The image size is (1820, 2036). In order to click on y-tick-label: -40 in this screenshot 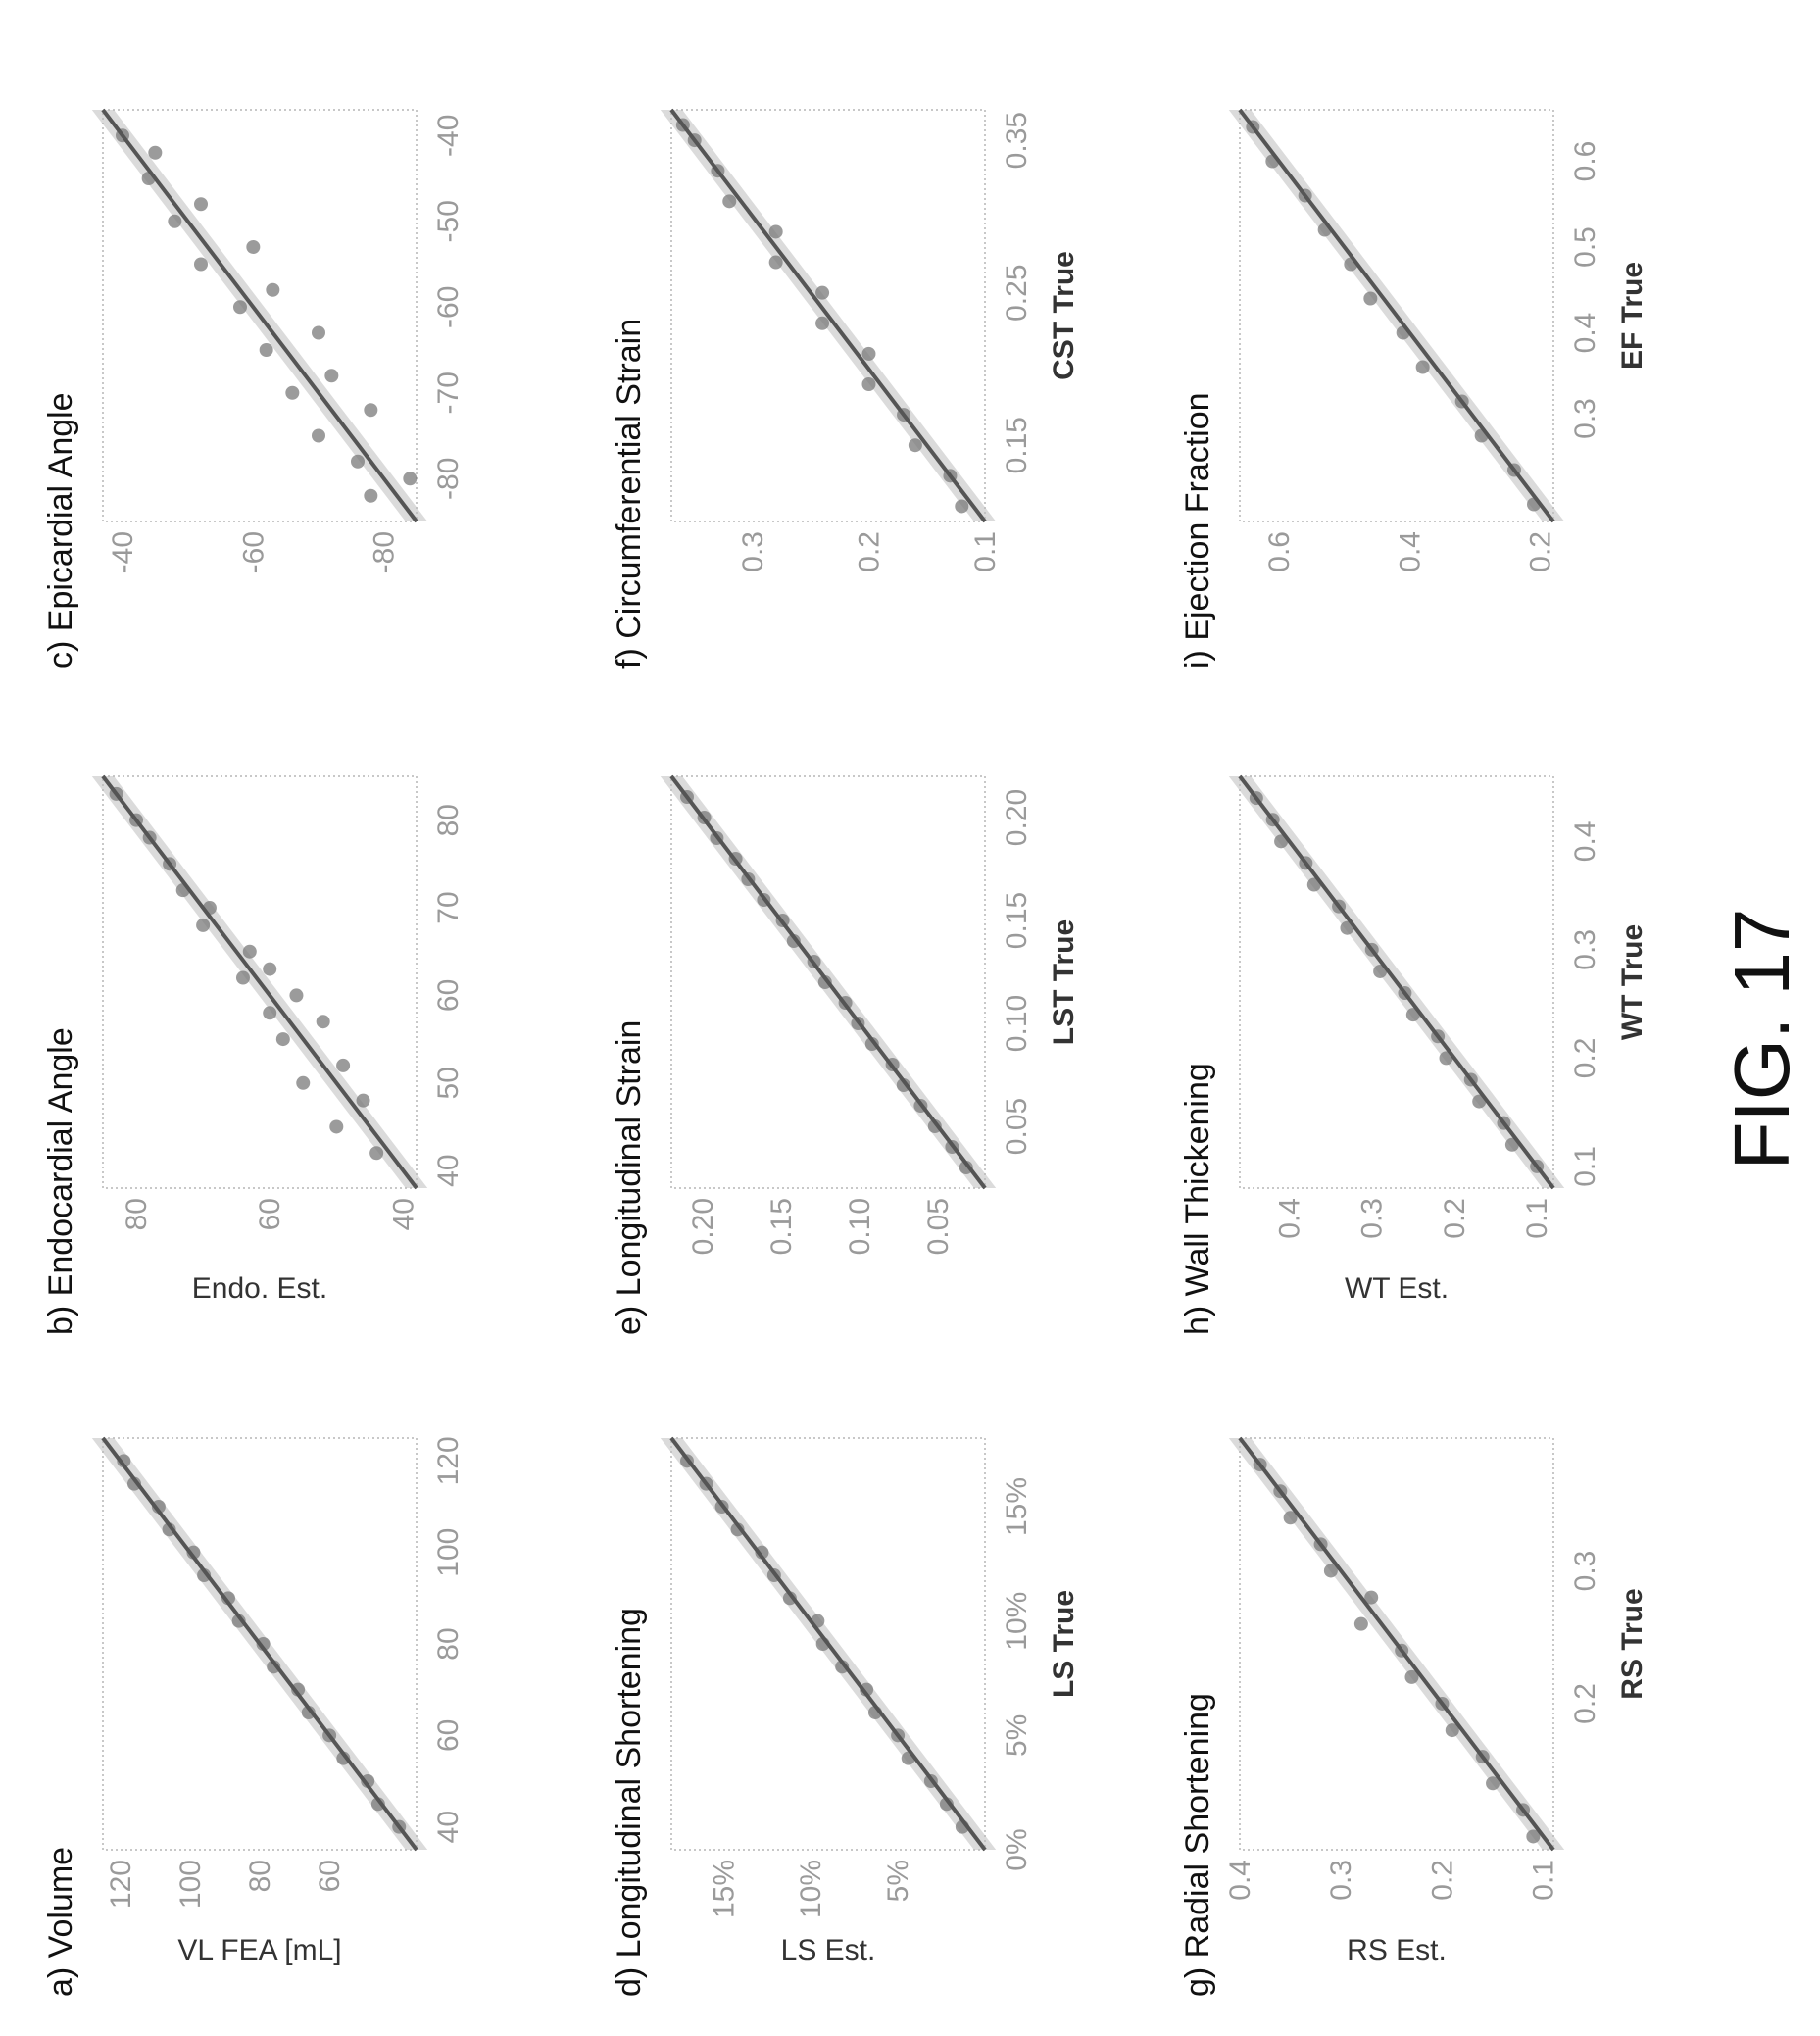, I will do `click(123, 552)`.